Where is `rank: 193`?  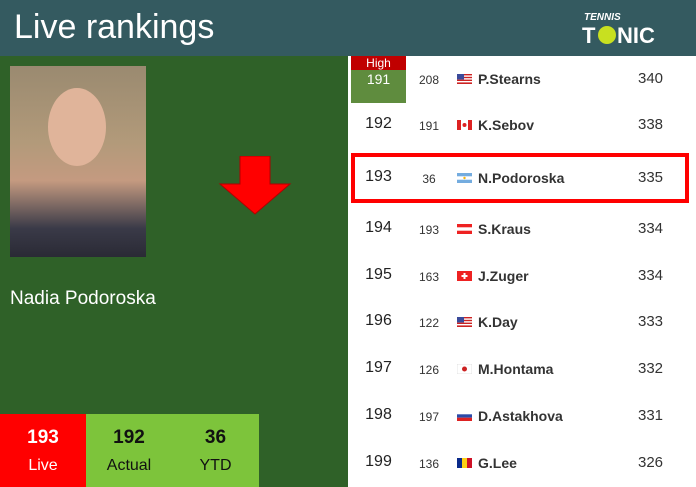
rank: 193 is located at coordinates (378, 176).